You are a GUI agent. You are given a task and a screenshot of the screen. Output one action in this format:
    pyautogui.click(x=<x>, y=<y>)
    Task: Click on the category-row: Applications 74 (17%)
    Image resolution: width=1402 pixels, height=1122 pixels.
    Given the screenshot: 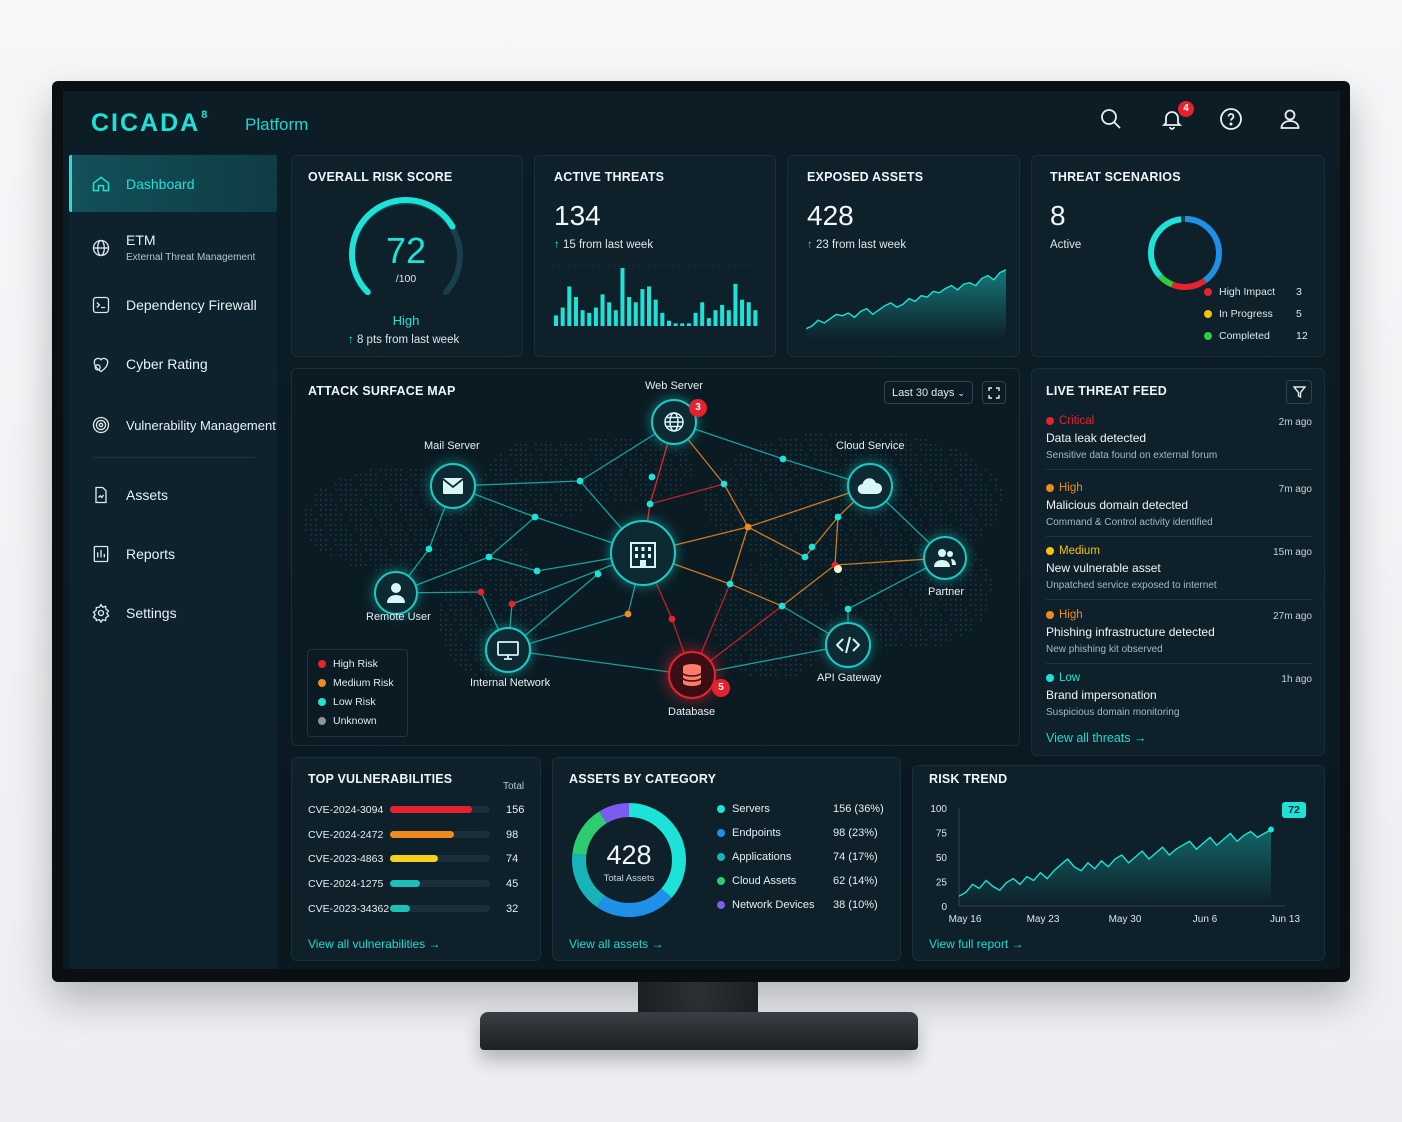 What is the action you would take?
    pyautogui.click(x=802, y=857)
    